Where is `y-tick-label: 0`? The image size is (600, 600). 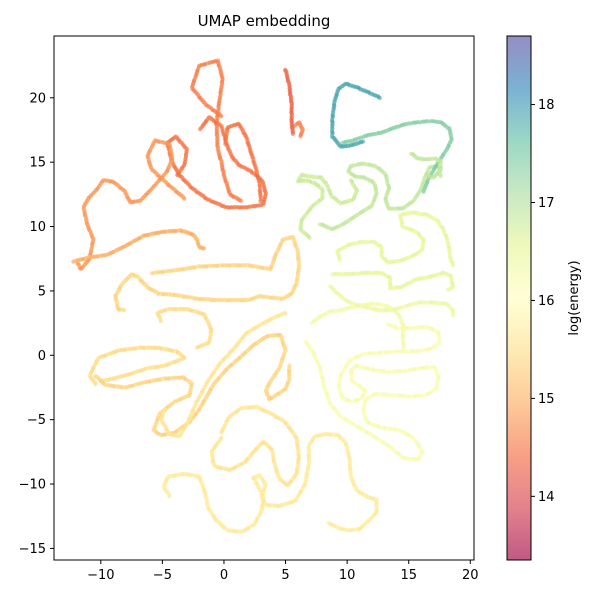
y-tick-label: 0 is located at coordinates (42, 356).